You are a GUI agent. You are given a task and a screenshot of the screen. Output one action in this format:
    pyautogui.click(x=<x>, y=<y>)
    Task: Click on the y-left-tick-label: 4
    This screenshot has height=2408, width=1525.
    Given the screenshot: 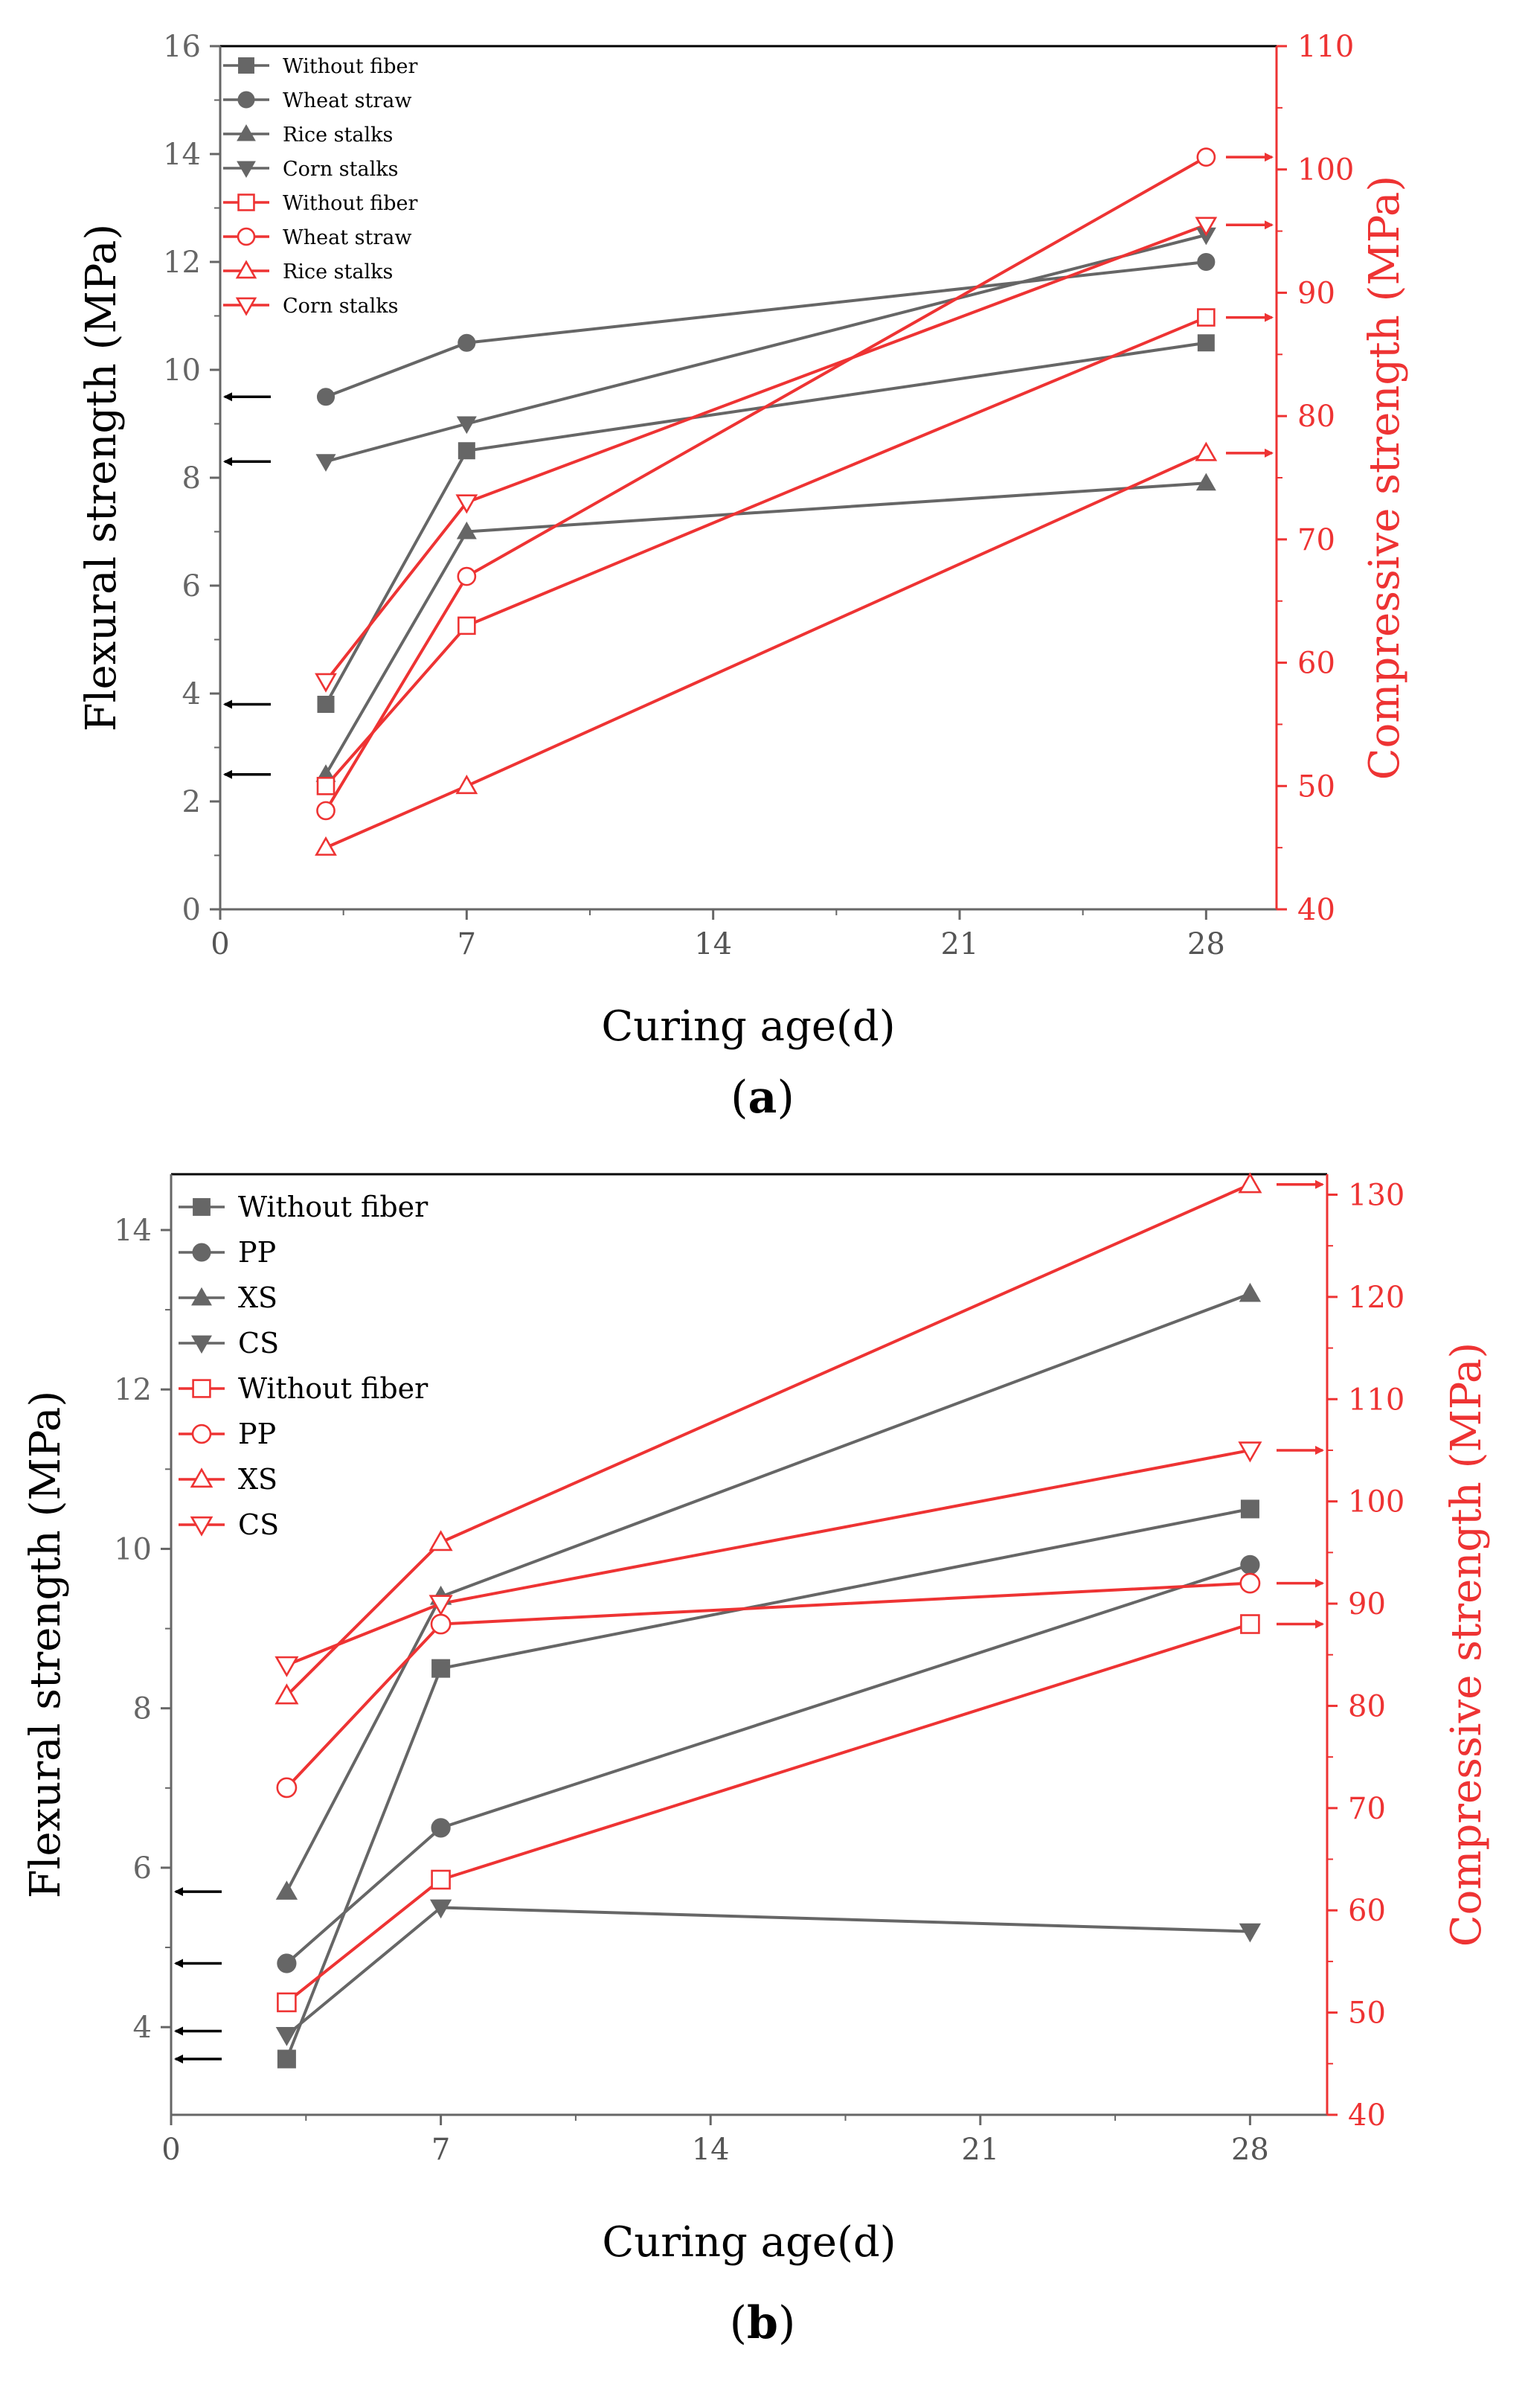 What is the action you would take?
    pyautogui.click(x=191, y=694)
    